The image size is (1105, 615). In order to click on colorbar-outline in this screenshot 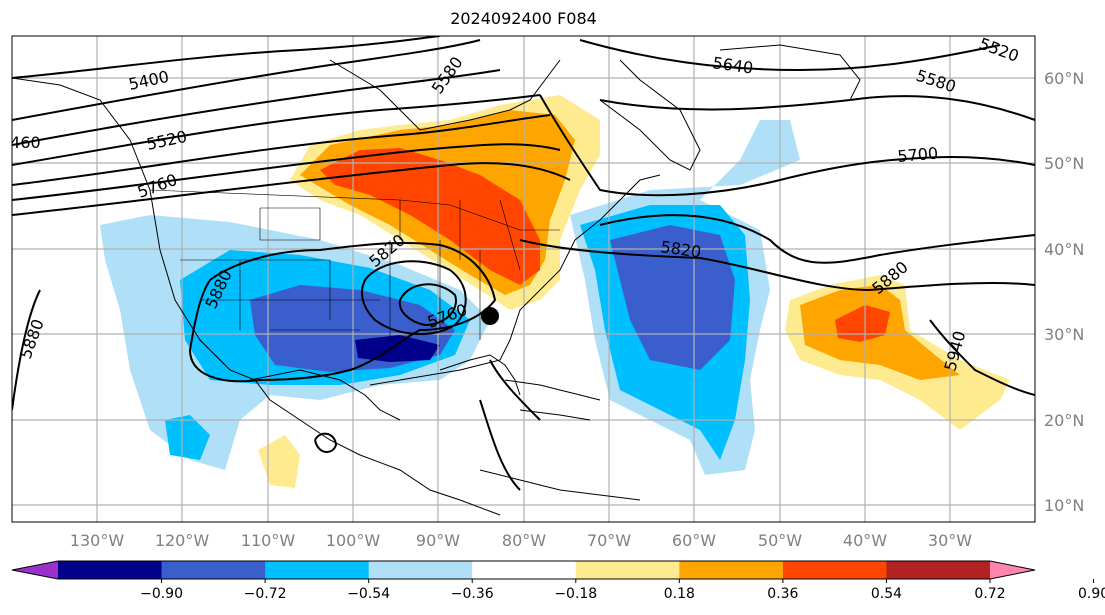, I will do `click(523, 570)`.